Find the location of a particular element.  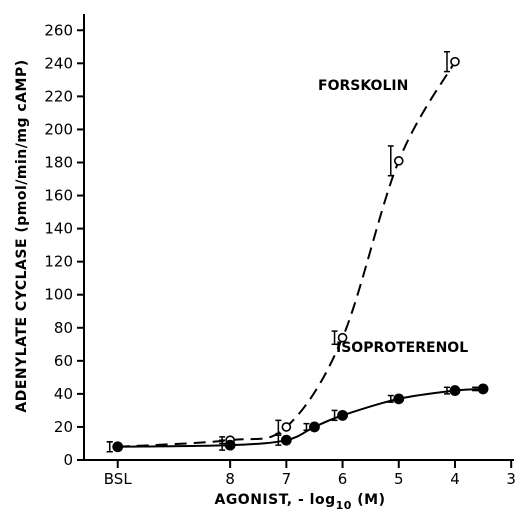

x-axis-title-main: AGONIST, - log is located at coordinates (274, 500).